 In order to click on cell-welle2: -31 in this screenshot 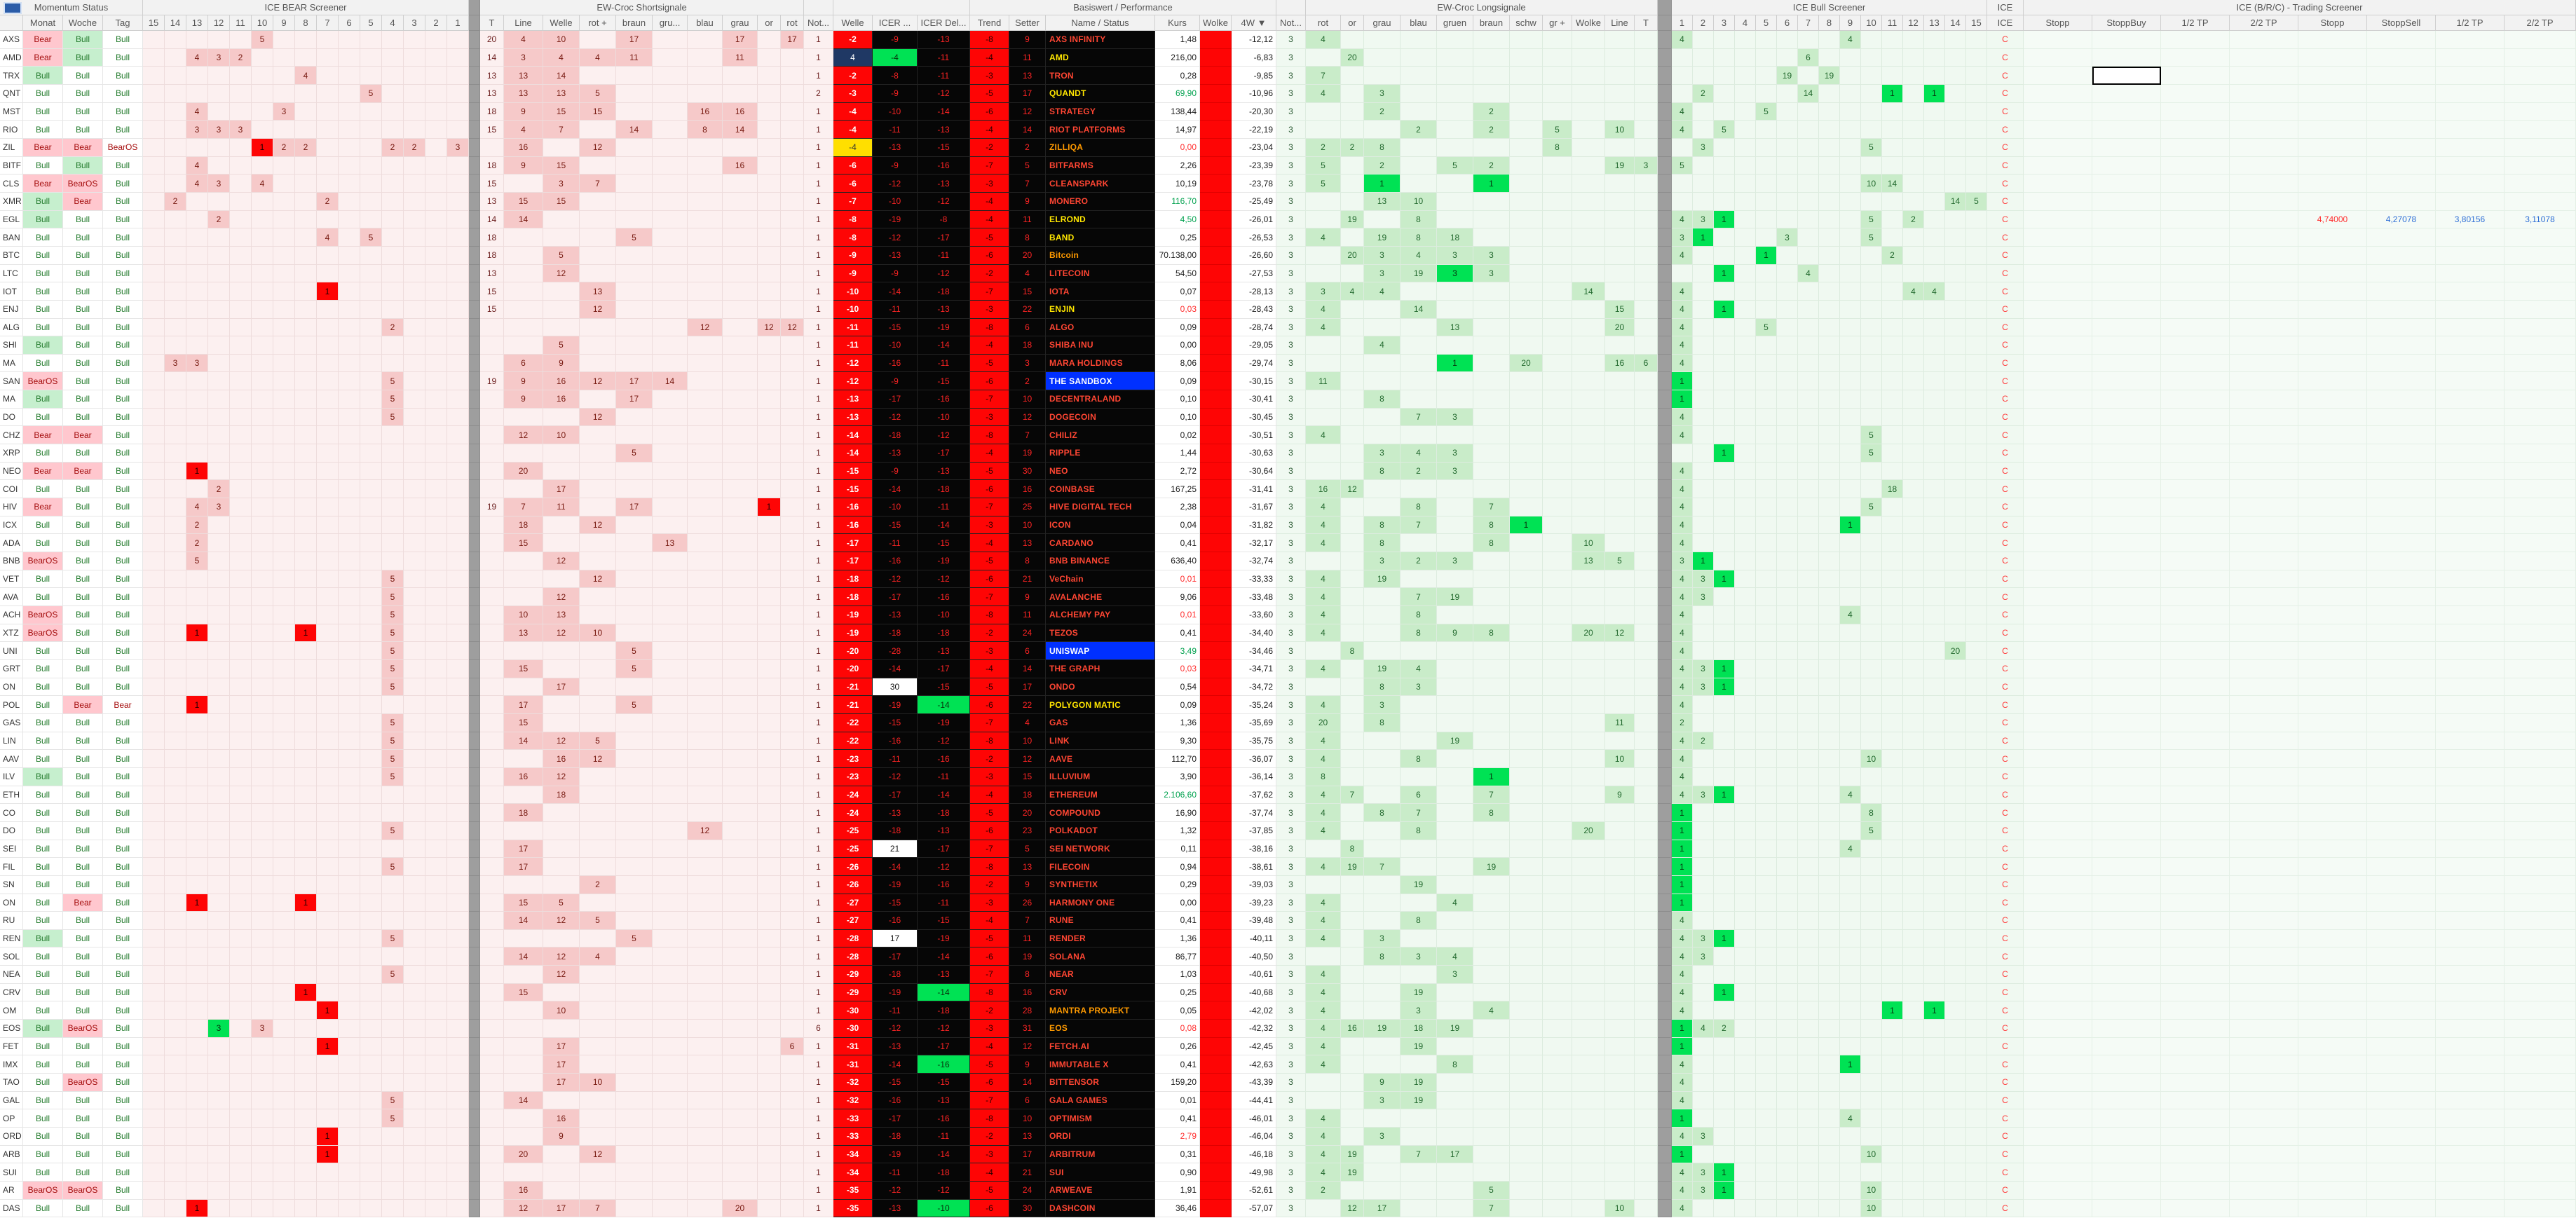, I will do `click(853, 1064)`.